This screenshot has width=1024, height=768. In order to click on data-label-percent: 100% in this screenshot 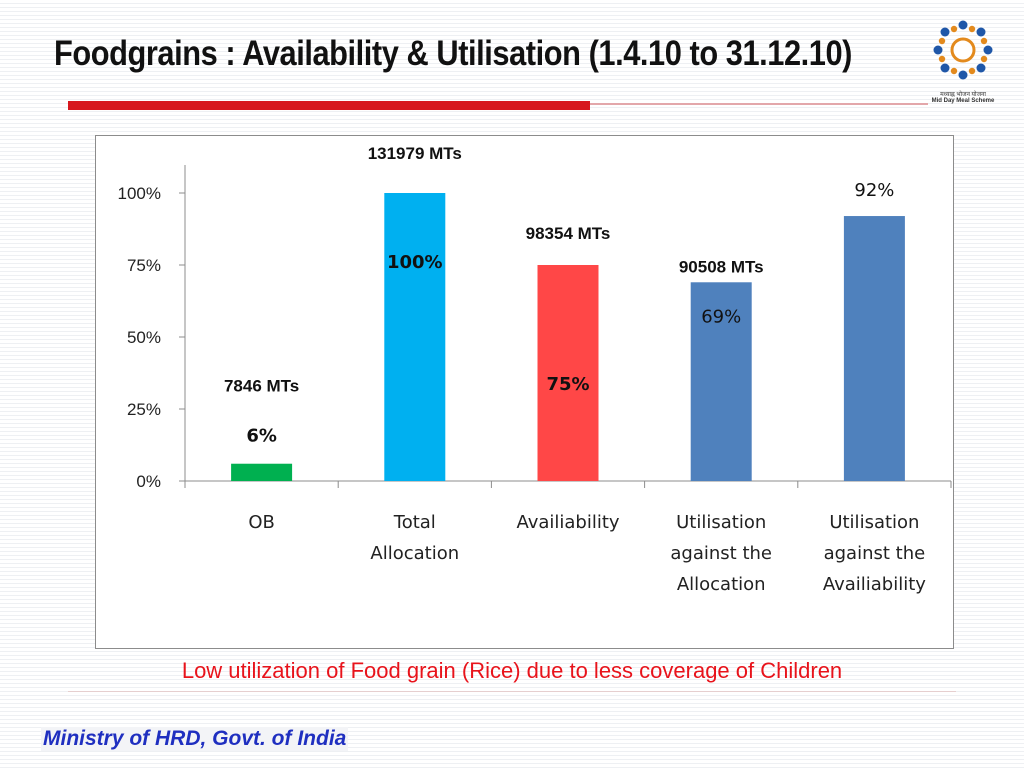, I will do `click(415, 262)`.